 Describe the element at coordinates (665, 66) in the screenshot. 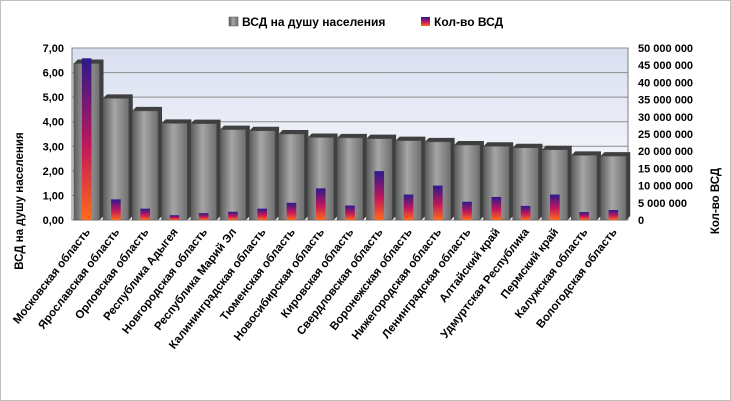

I see `y2-tick-label: 45 000 000` at that location.